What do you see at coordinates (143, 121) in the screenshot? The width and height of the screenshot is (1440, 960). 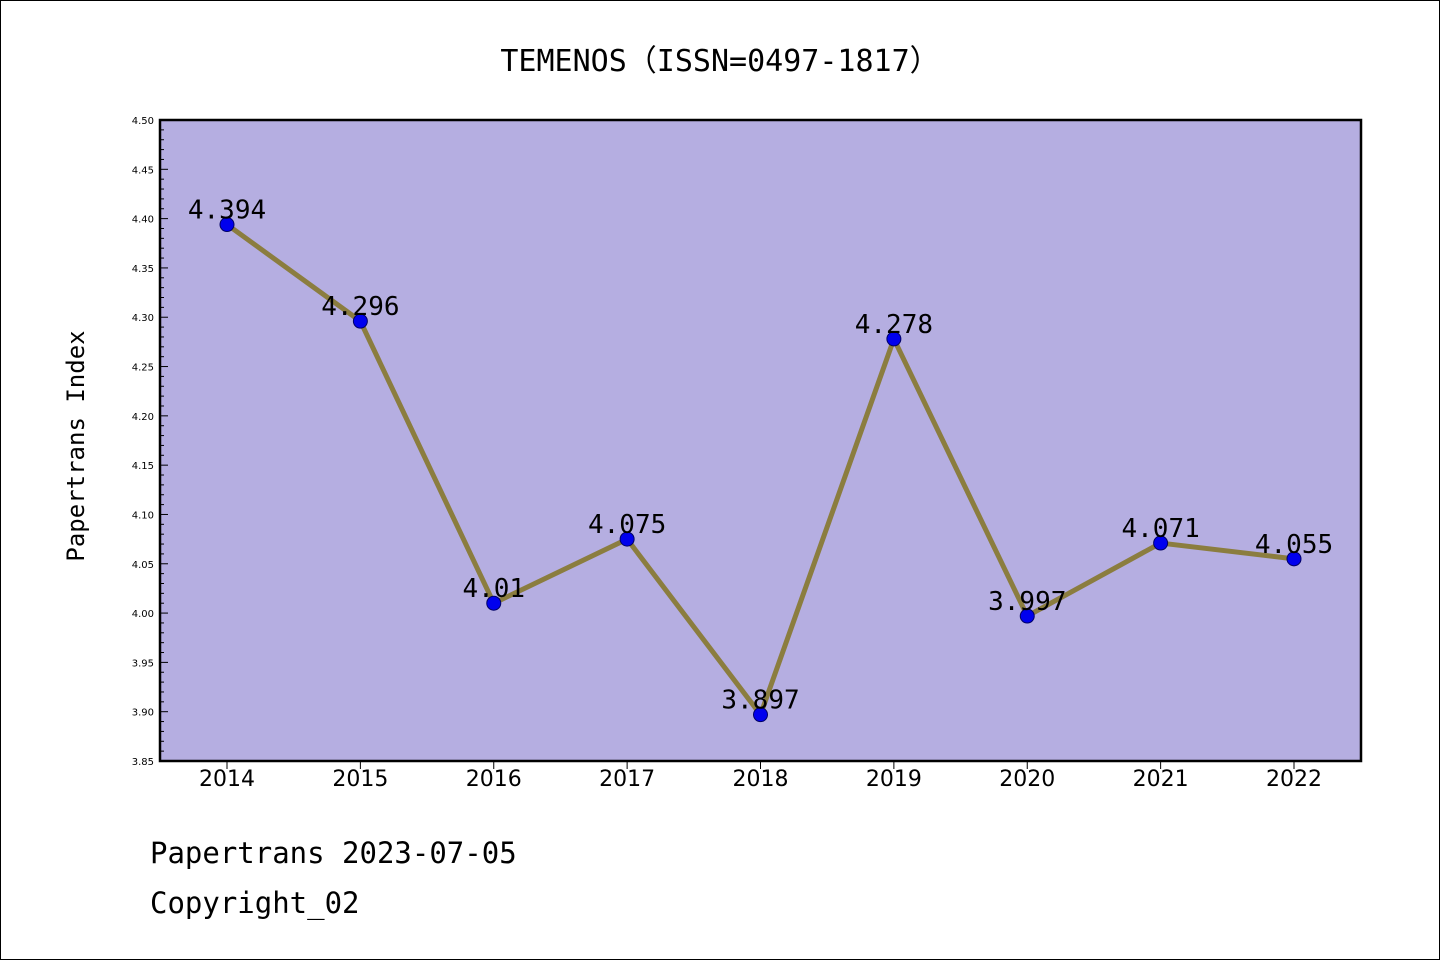 I see `y-tick-label: 4.50` at bounding box center [143, 121].